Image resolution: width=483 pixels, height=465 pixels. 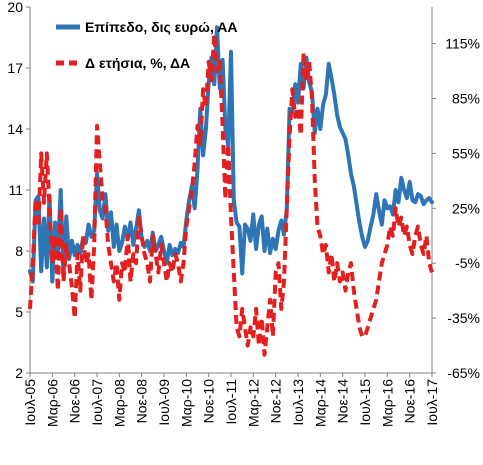 I want to click on right-tick-label: -5%, so click(x=467, y=263).